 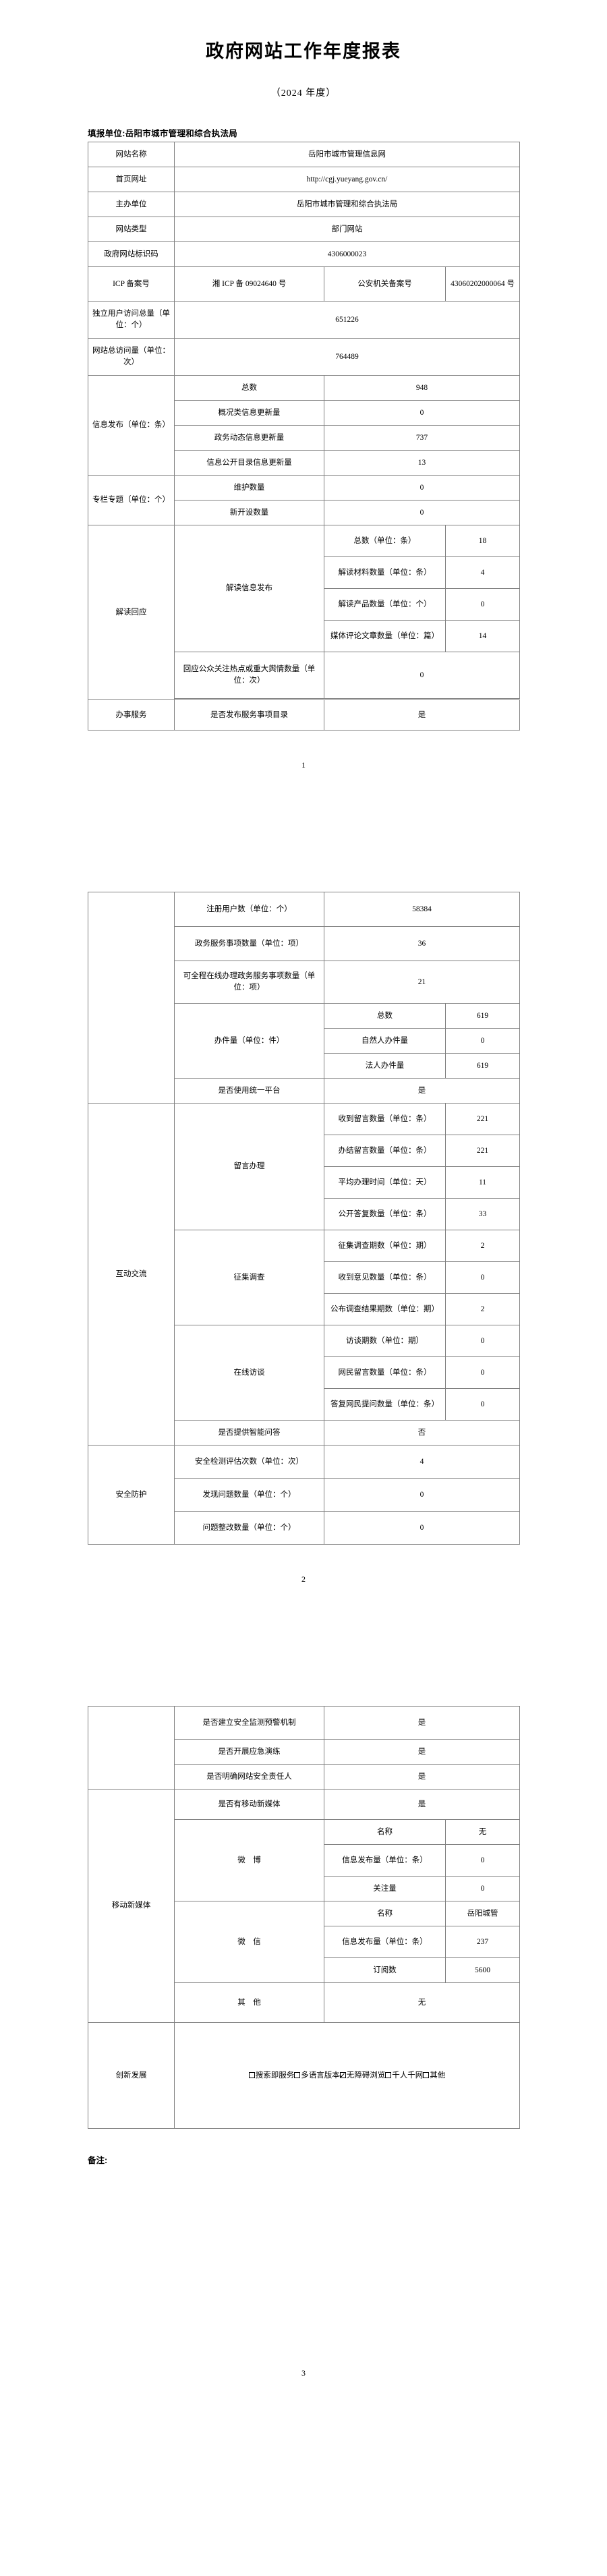 I want to click on innovation-option-personalized: 千人千网, so click(x=404, y=2076).